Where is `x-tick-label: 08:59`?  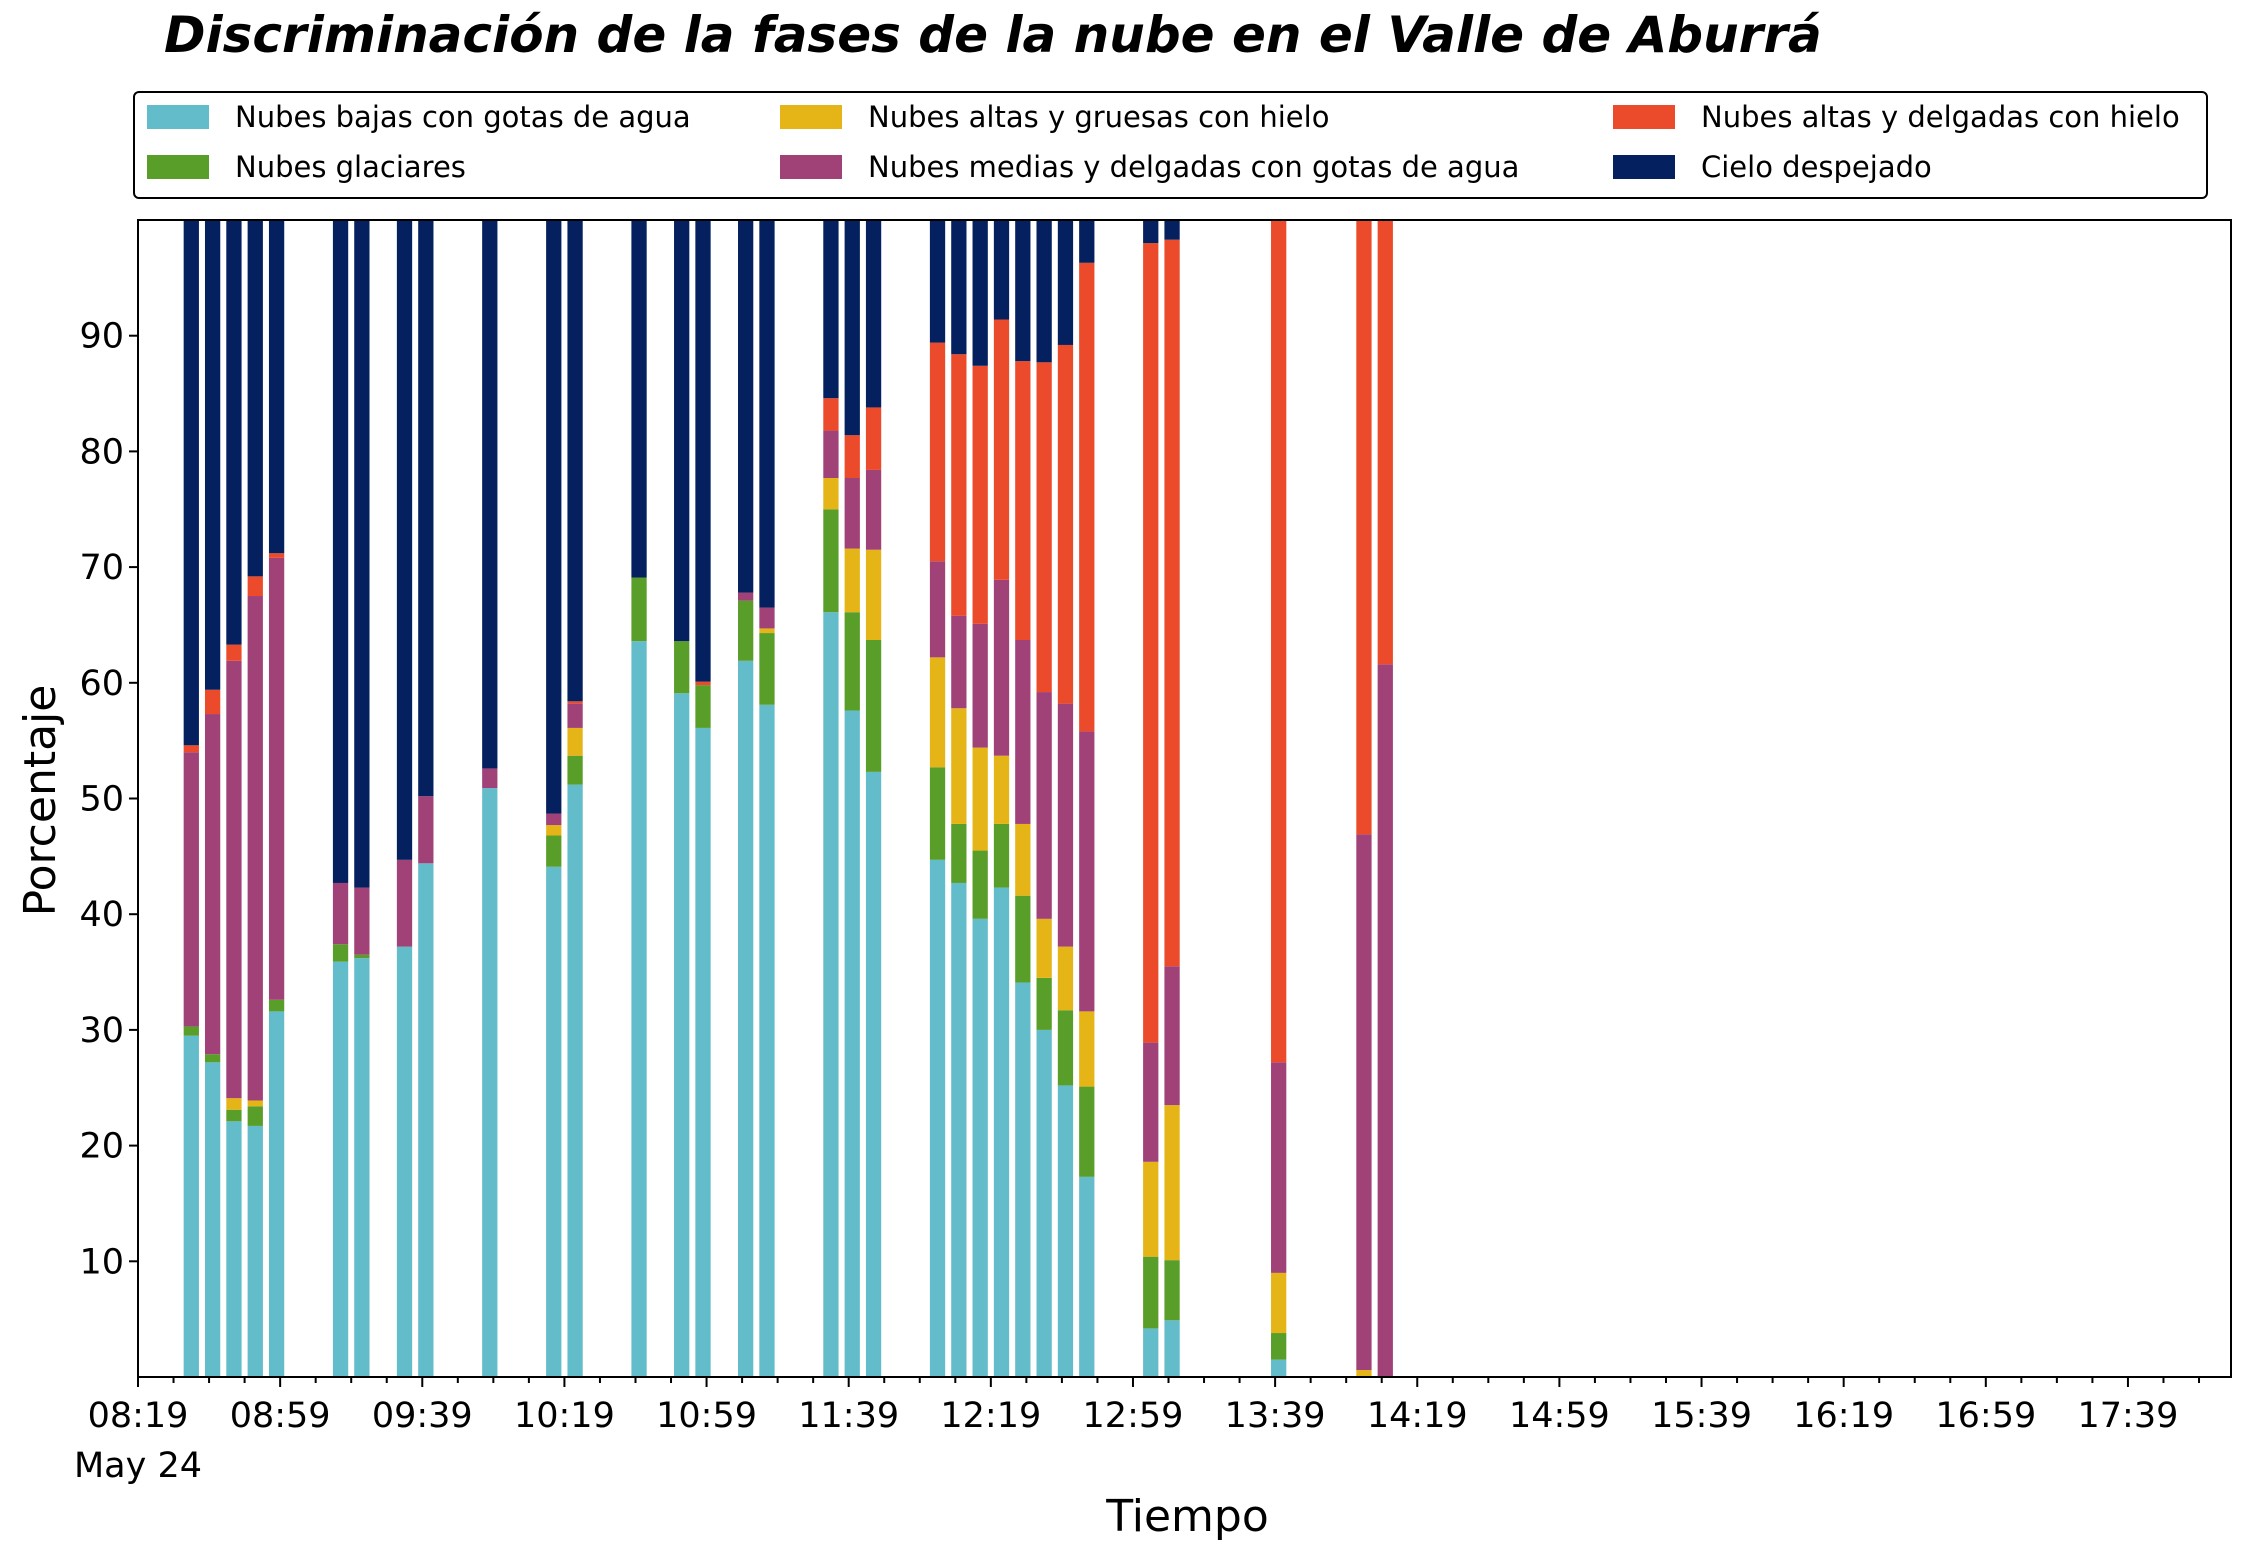 x-tick-label: 08:59 is located at coordinates (280, 1416).